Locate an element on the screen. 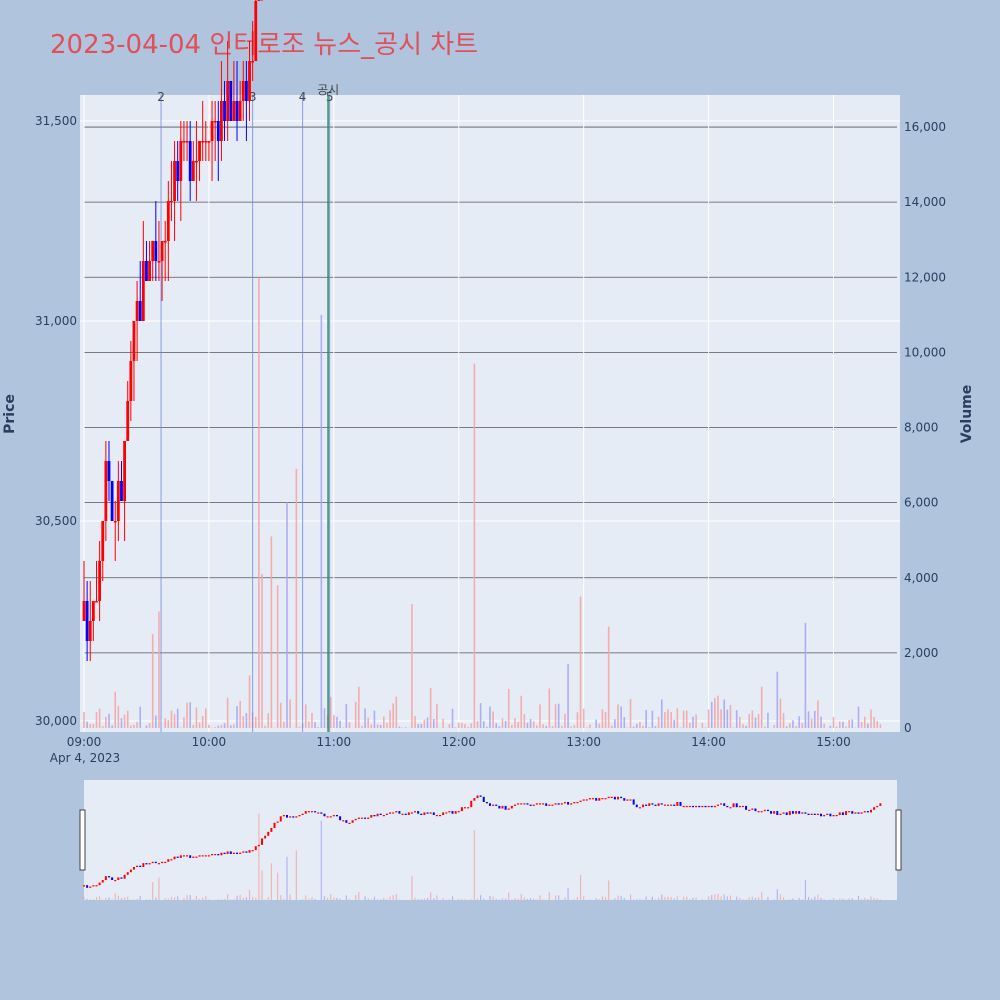 This screenshot has height=1000, width=1000. marker-label: 5 is located at coordinates (330, 97).